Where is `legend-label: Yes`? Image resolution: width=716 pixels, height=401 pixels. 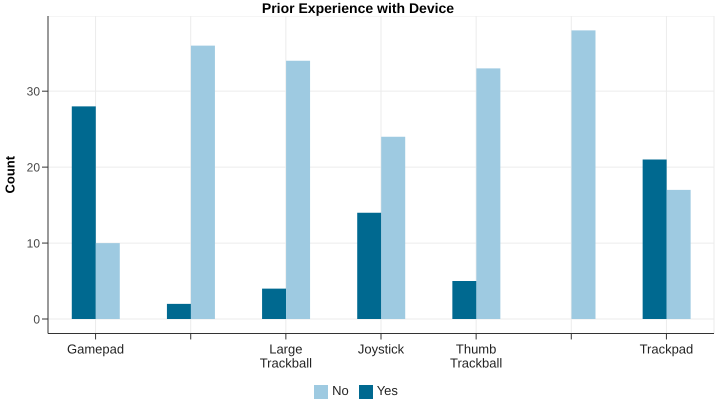 legend-label: Yes is located at coordinates (387, 390).